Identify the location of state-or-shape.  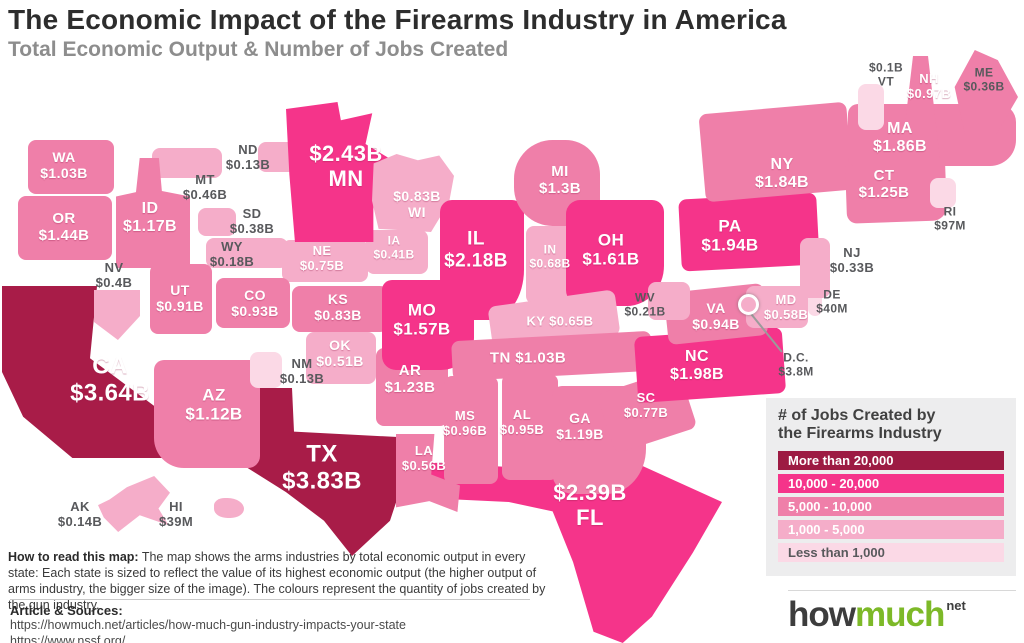
(65, 228).